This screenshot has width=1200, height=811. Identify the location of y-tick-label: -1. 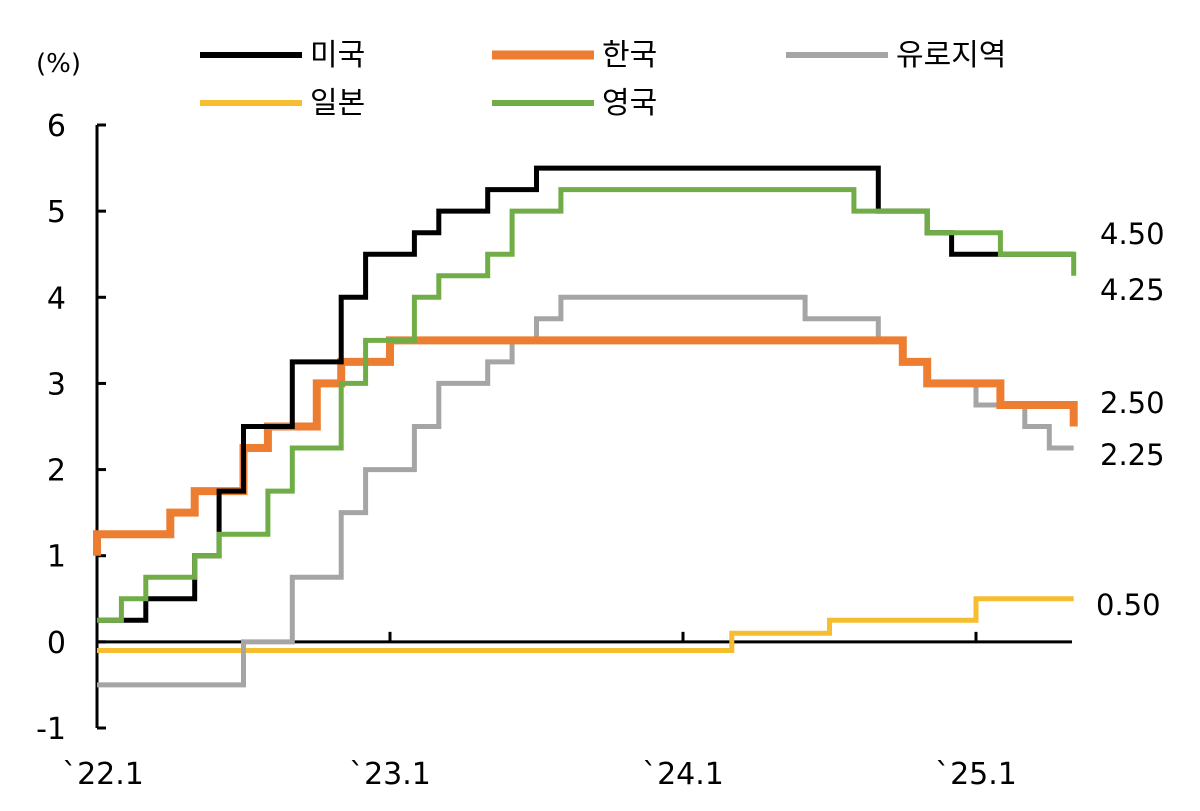
(51, 729).